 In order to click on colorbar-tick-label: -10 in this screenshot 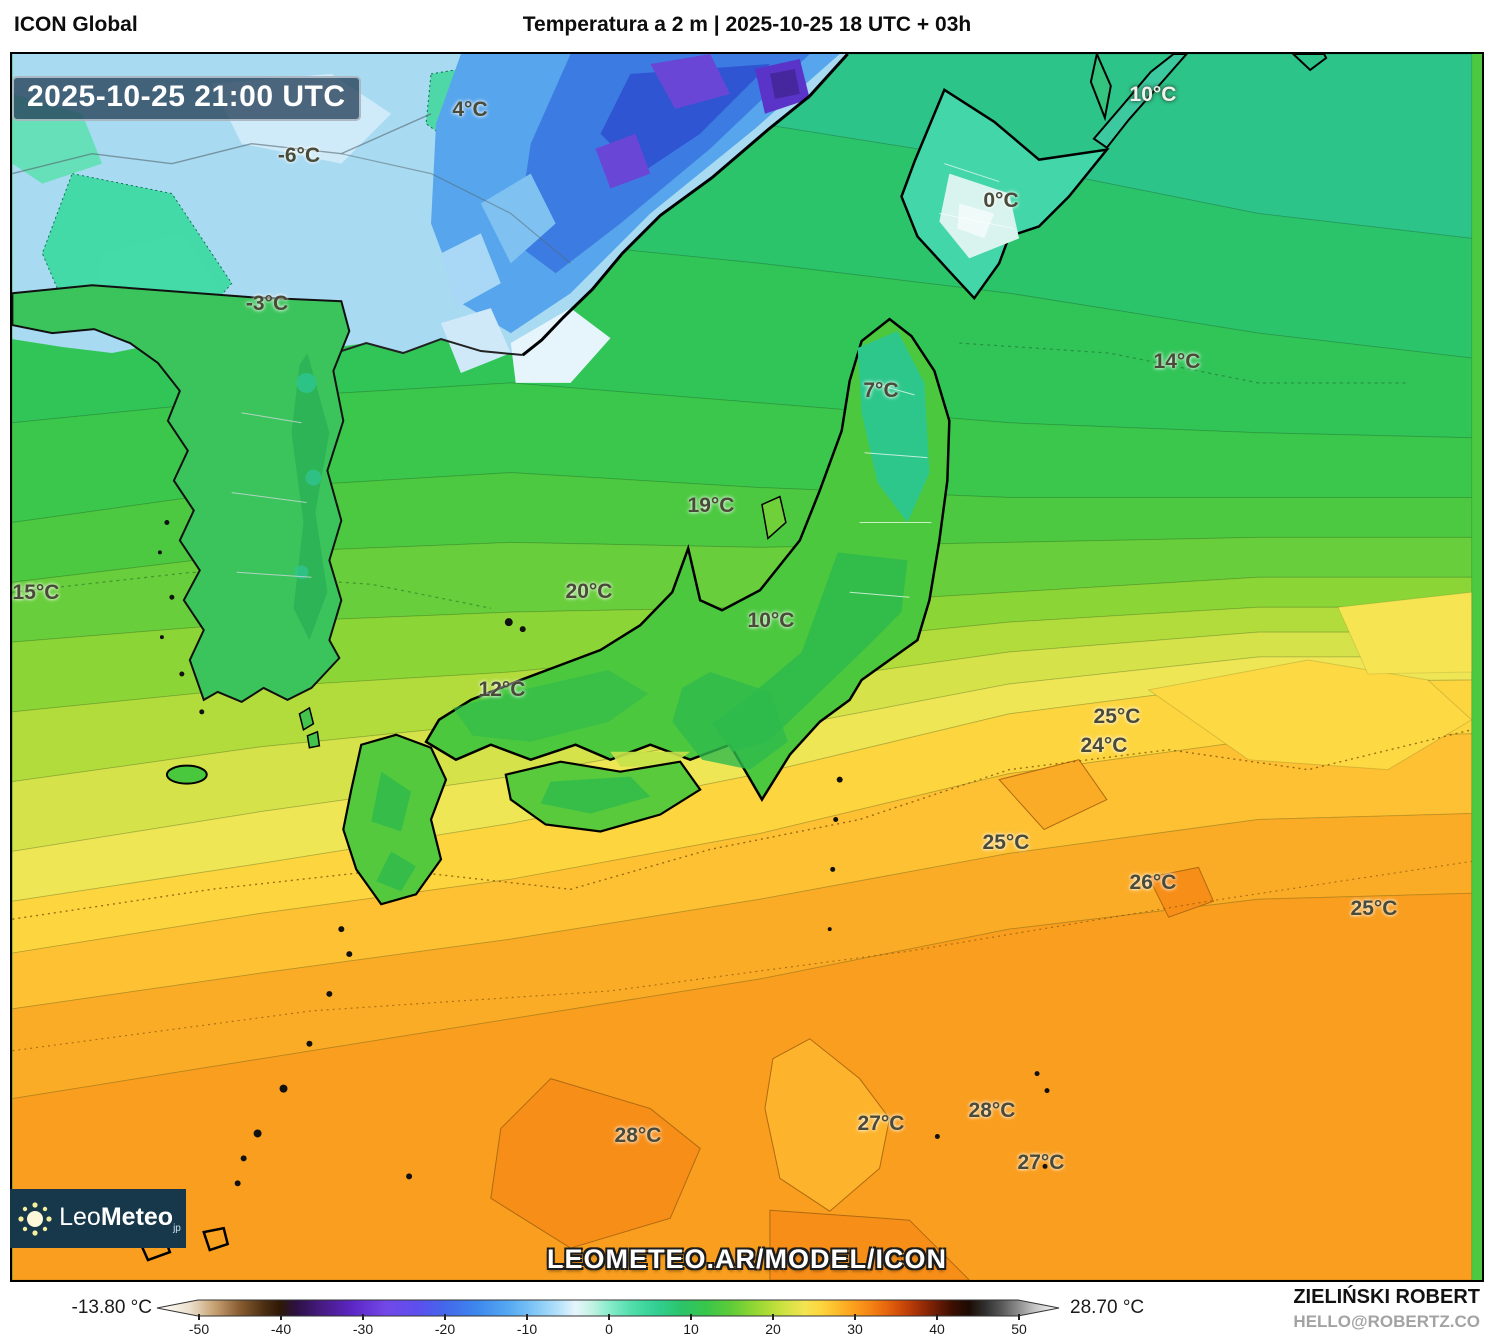, I will do `click(527, 1329)`.